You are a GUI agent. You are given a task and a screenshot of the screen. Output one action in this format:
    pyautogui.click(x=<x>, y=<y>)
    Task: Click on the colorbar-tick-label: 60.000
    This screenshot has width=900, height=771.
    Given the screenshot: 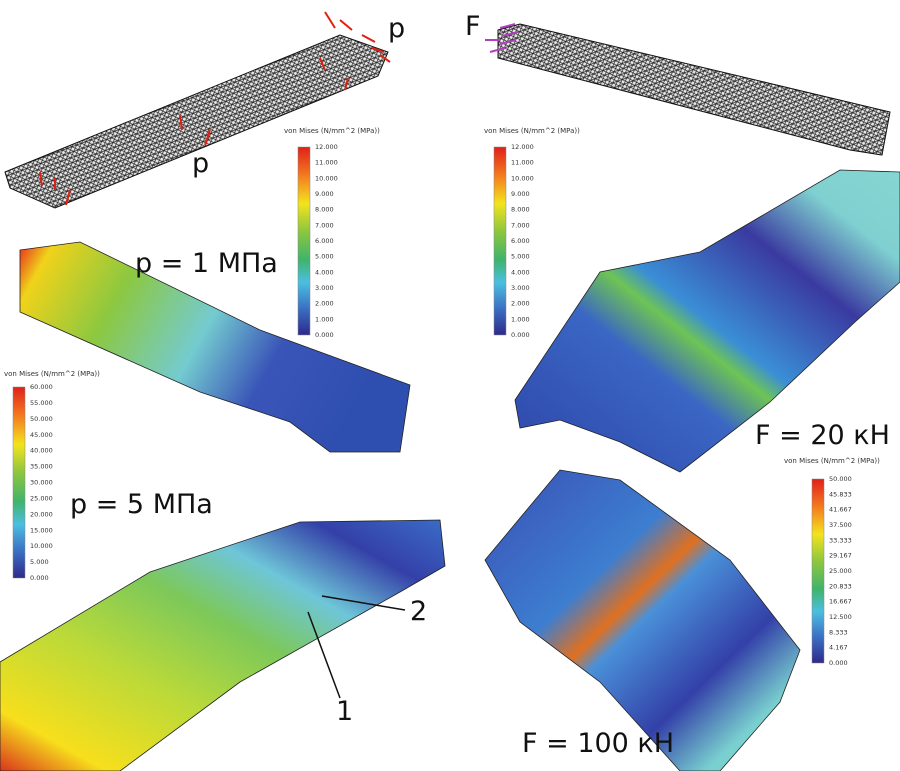 What is the action you would take?
    pyautogui.click(x=41, y=387)
    